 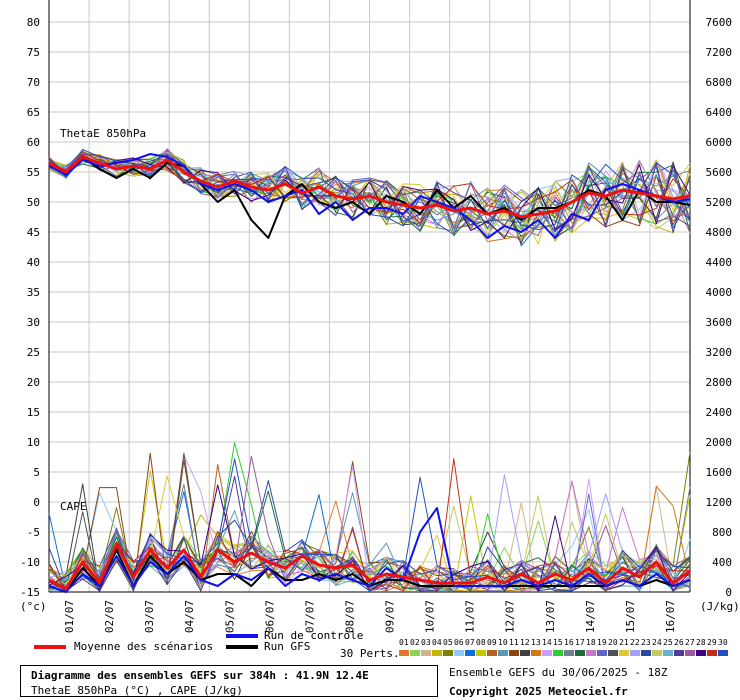 What do you see at coordinates (36, 472) in the screenshot?
I see `left-tick-label: 5` at bounding box center [36, 472].